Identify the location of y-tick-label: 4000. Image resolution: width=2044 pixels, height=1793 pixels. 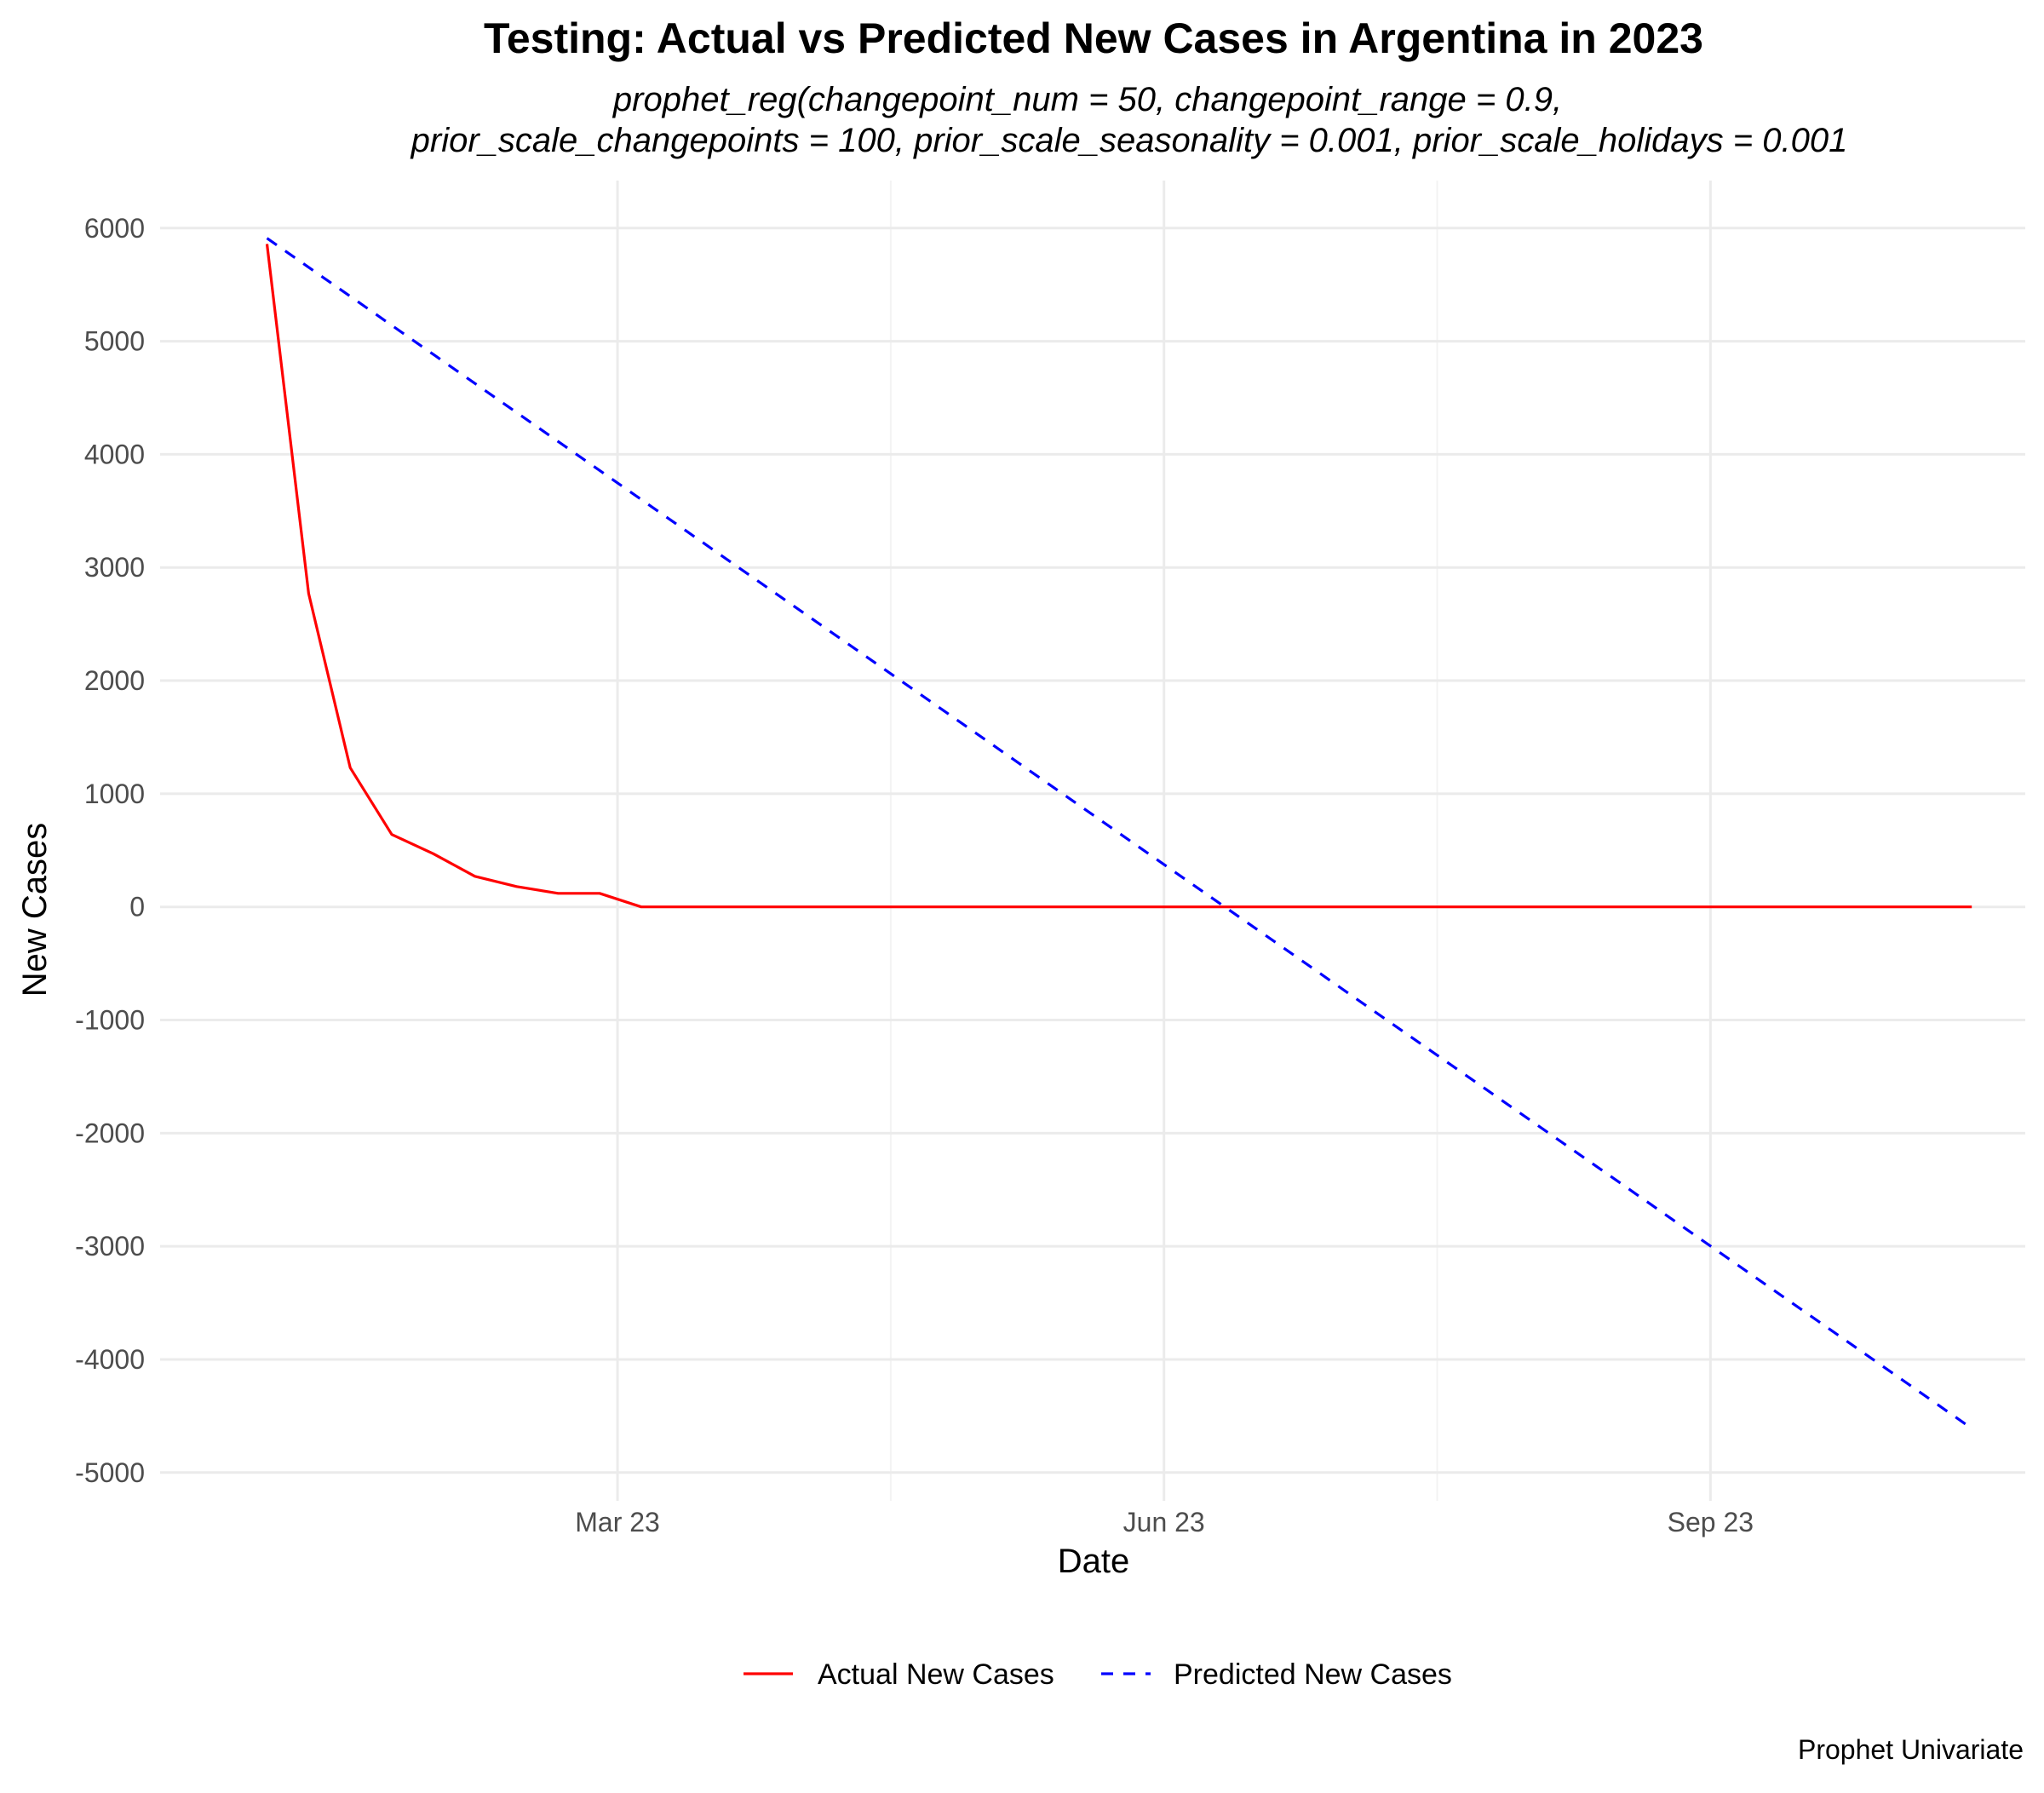
(114, 454).